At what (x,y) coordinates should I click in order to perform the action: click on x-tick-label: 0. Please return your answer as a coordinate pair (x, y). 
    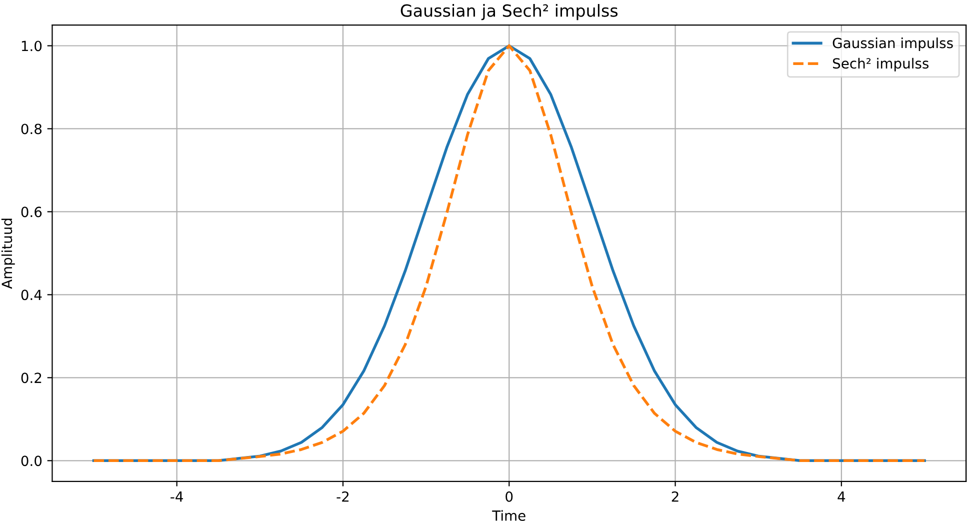
    Looking at the image, I should click on (509, 496).